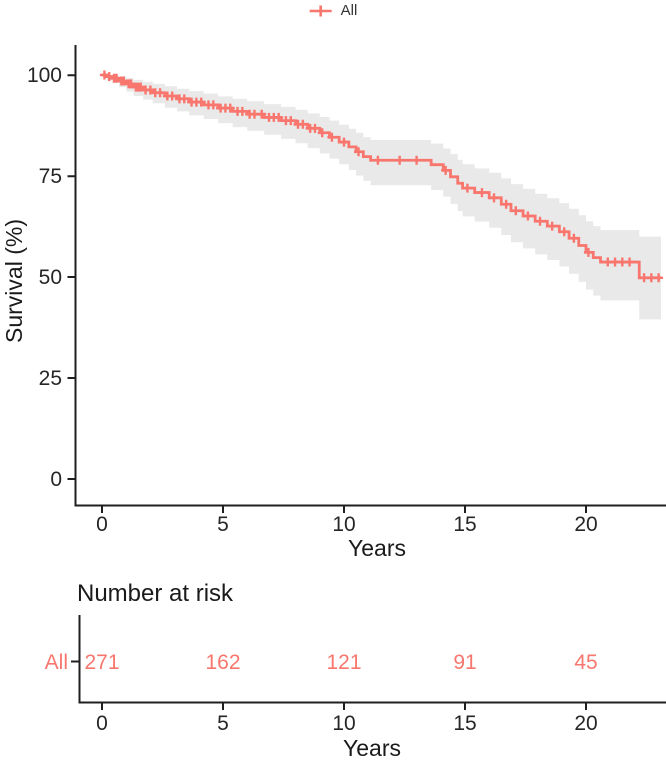  What do you see at coordinates (222, 662) in the screenshot?
I see `risk-count: 162` at bounding box center [222, 662].